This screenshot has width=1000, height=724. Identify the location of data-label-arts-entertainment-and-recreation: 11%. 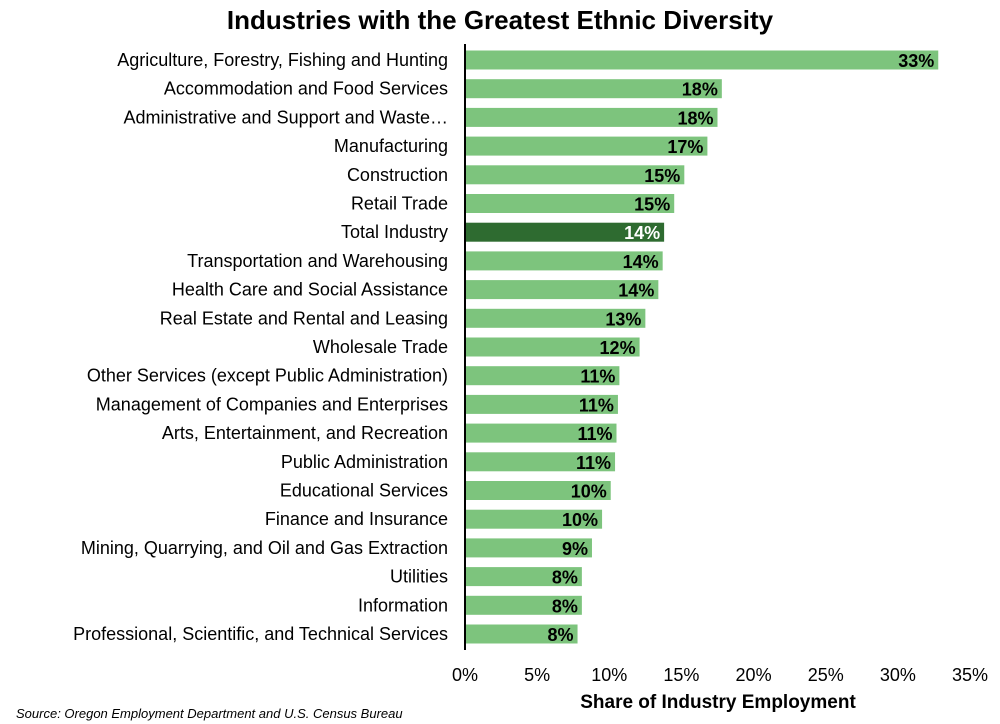
(594, 434).